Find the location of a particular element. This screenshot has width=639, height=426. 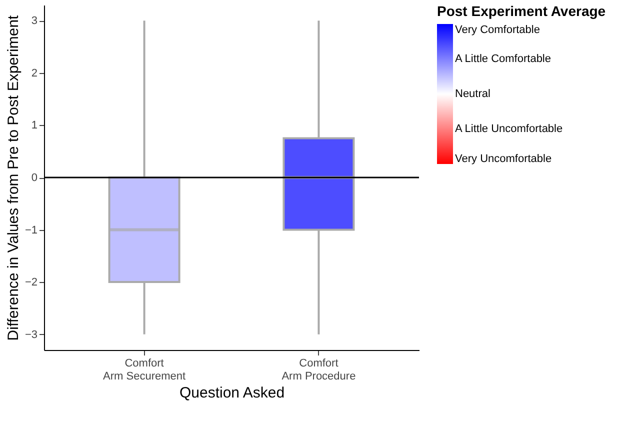

color-bar-label: Very Comfortable is located at coordinates (497, 30).